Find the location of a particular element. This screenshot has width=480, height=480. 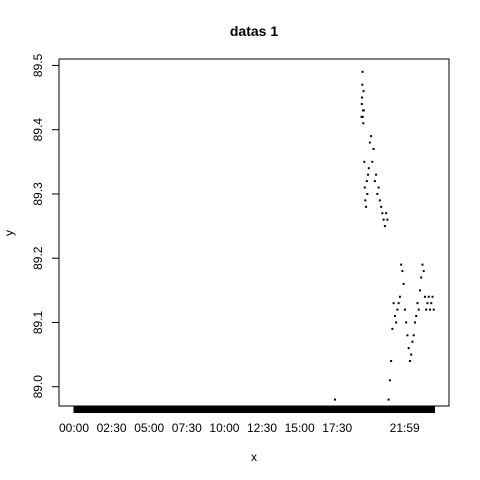

x-tick-label: 15:00 is located at coordinates (300, 428).